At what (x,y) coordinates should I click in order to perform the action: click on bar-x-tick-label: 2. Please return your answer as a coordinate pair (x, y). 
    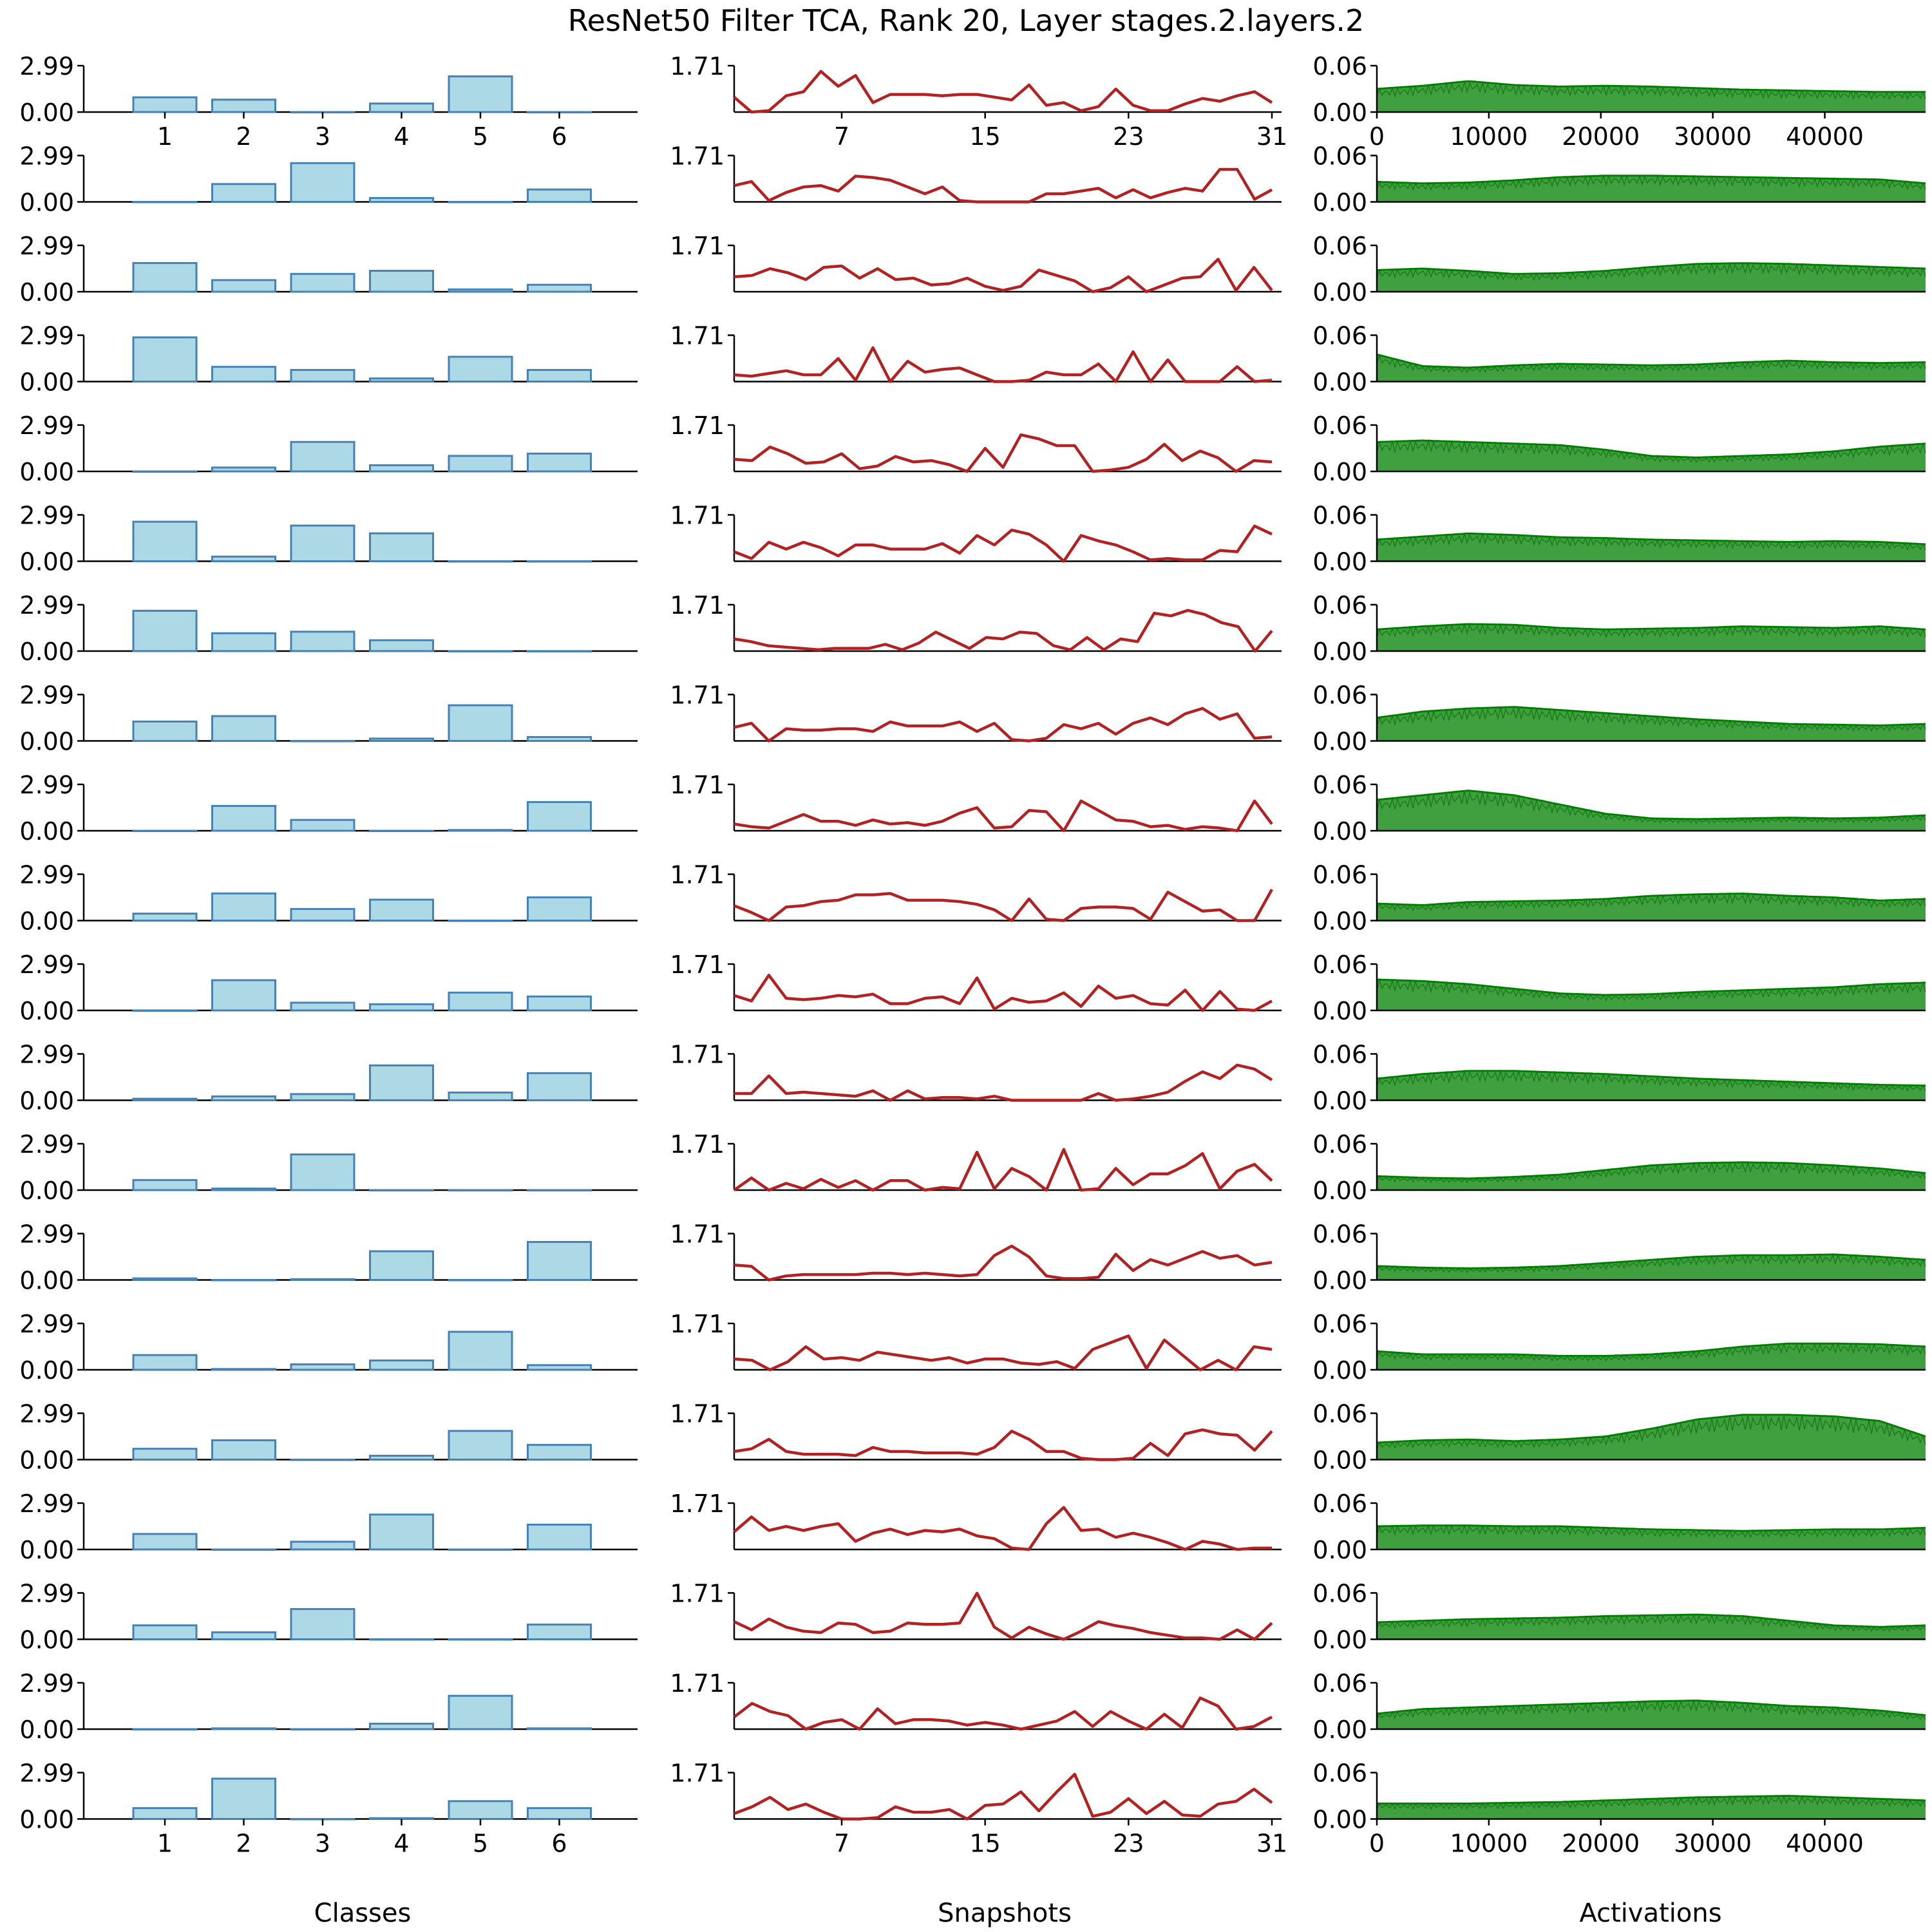
    Looking at the image, I should click on (243, 1844).